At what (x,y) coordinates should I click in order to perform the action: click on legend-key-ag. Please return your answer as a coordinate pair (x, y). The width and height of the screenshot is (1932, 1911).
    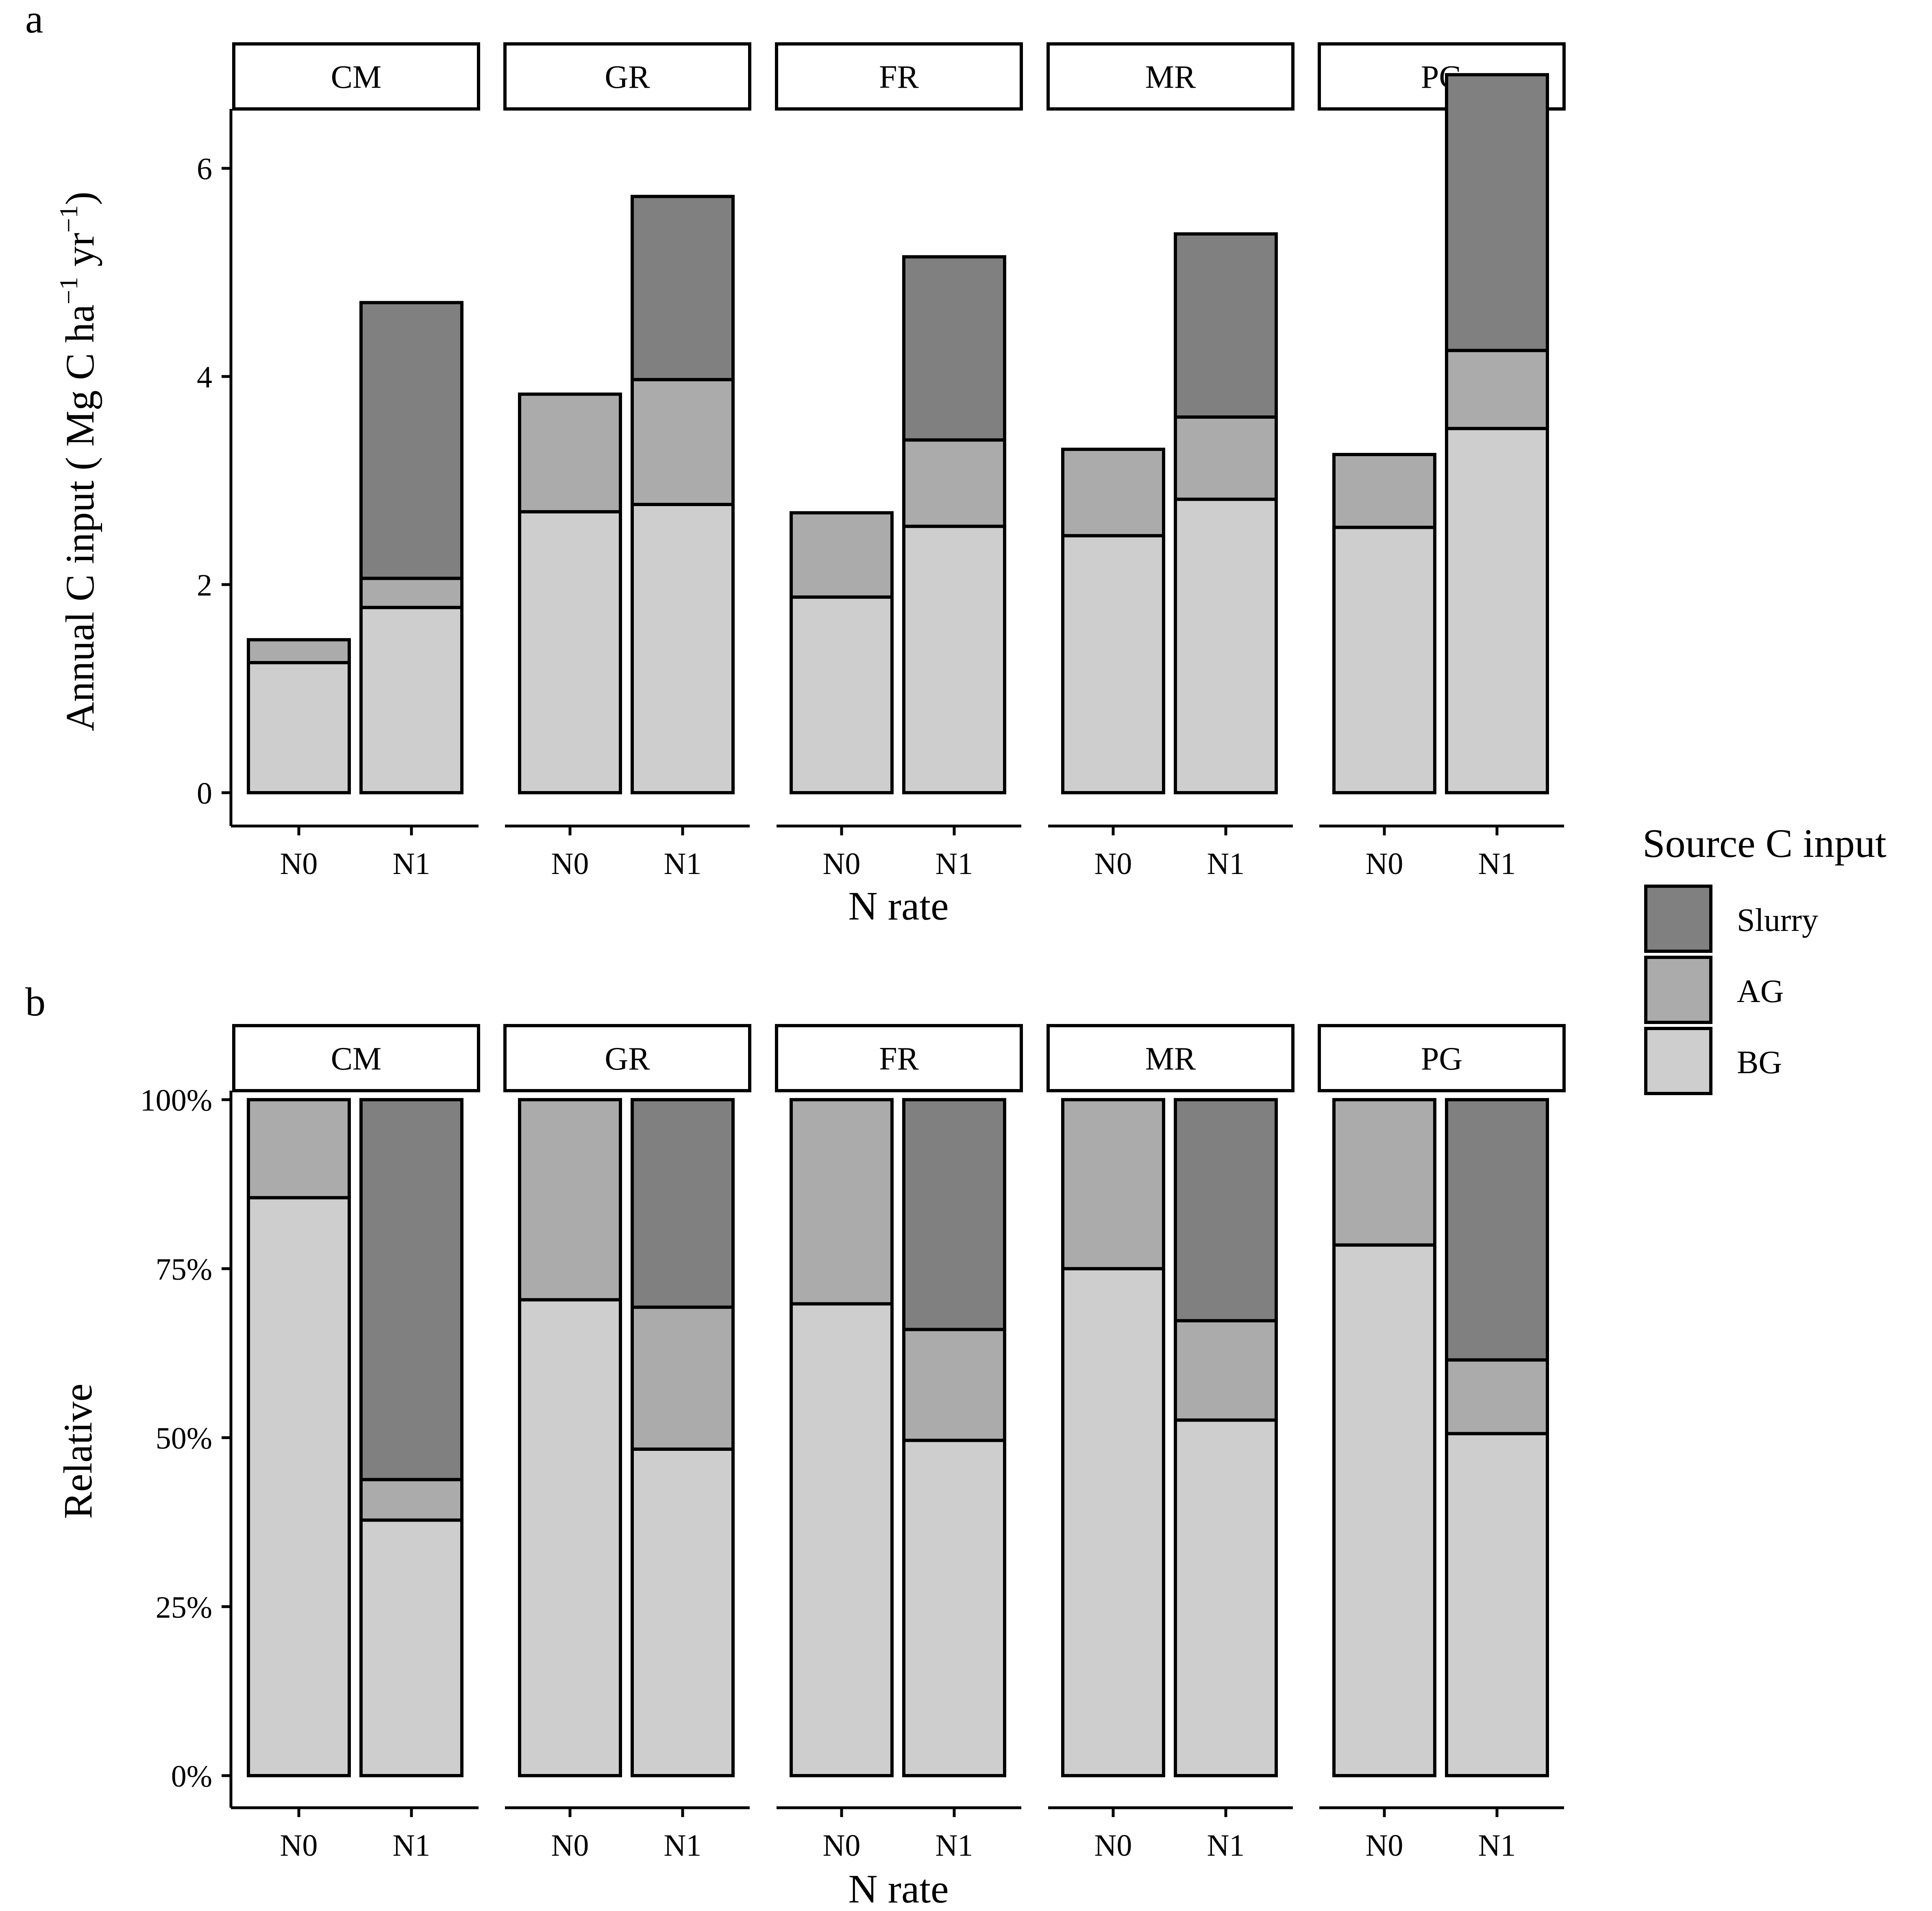
    Looking at the image, I should click on (1678, 990).